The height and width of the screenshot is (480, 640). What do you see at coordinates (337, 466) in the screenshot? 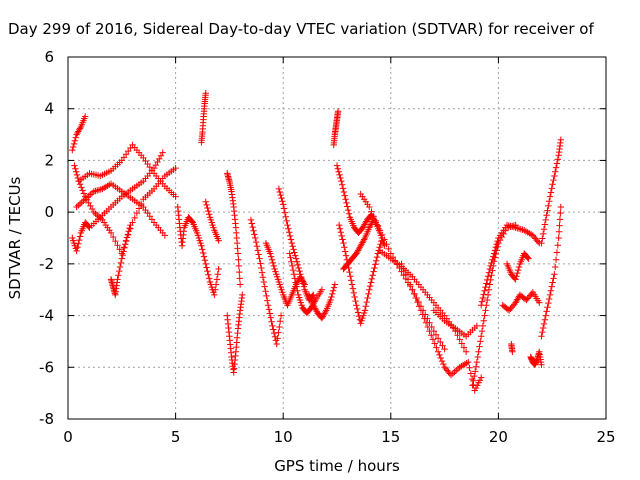
I see `x-axis-label: GPS time / hours` at bounding box center [337, 466].